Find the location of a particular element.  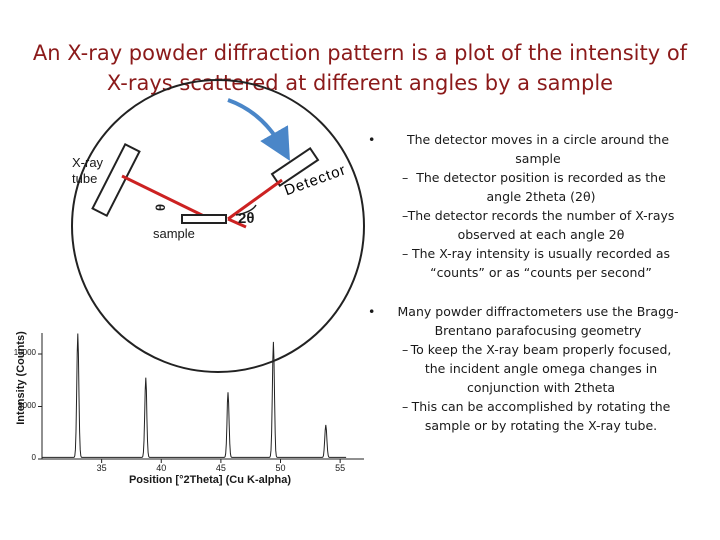

detector is located at coordinates (295, 167).